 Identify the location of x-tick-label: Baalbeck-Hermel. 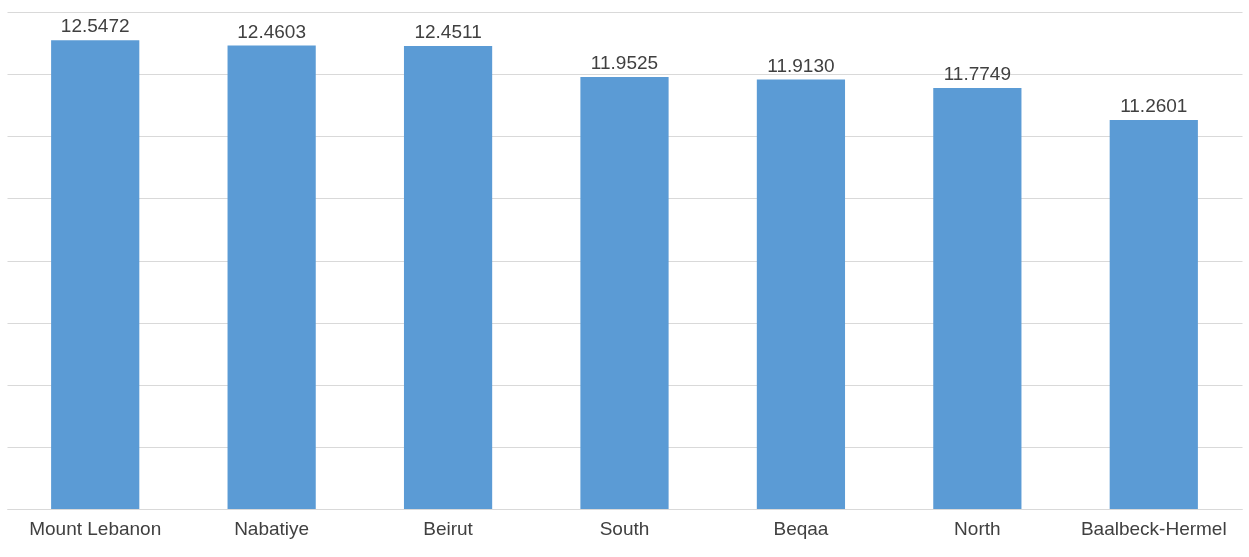
(1153, 528).